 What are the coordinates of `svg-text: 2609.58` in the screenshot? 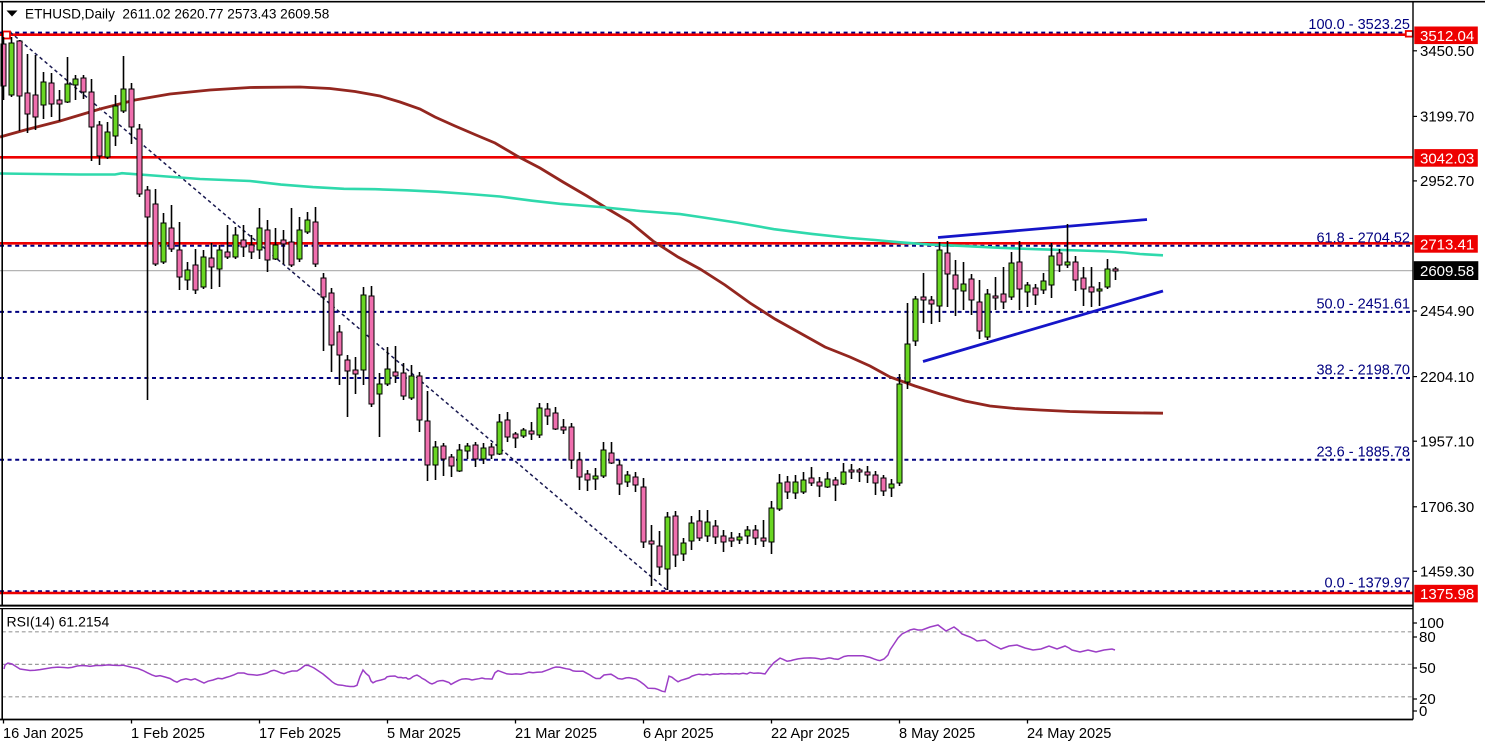 It's located at (1447, 271).